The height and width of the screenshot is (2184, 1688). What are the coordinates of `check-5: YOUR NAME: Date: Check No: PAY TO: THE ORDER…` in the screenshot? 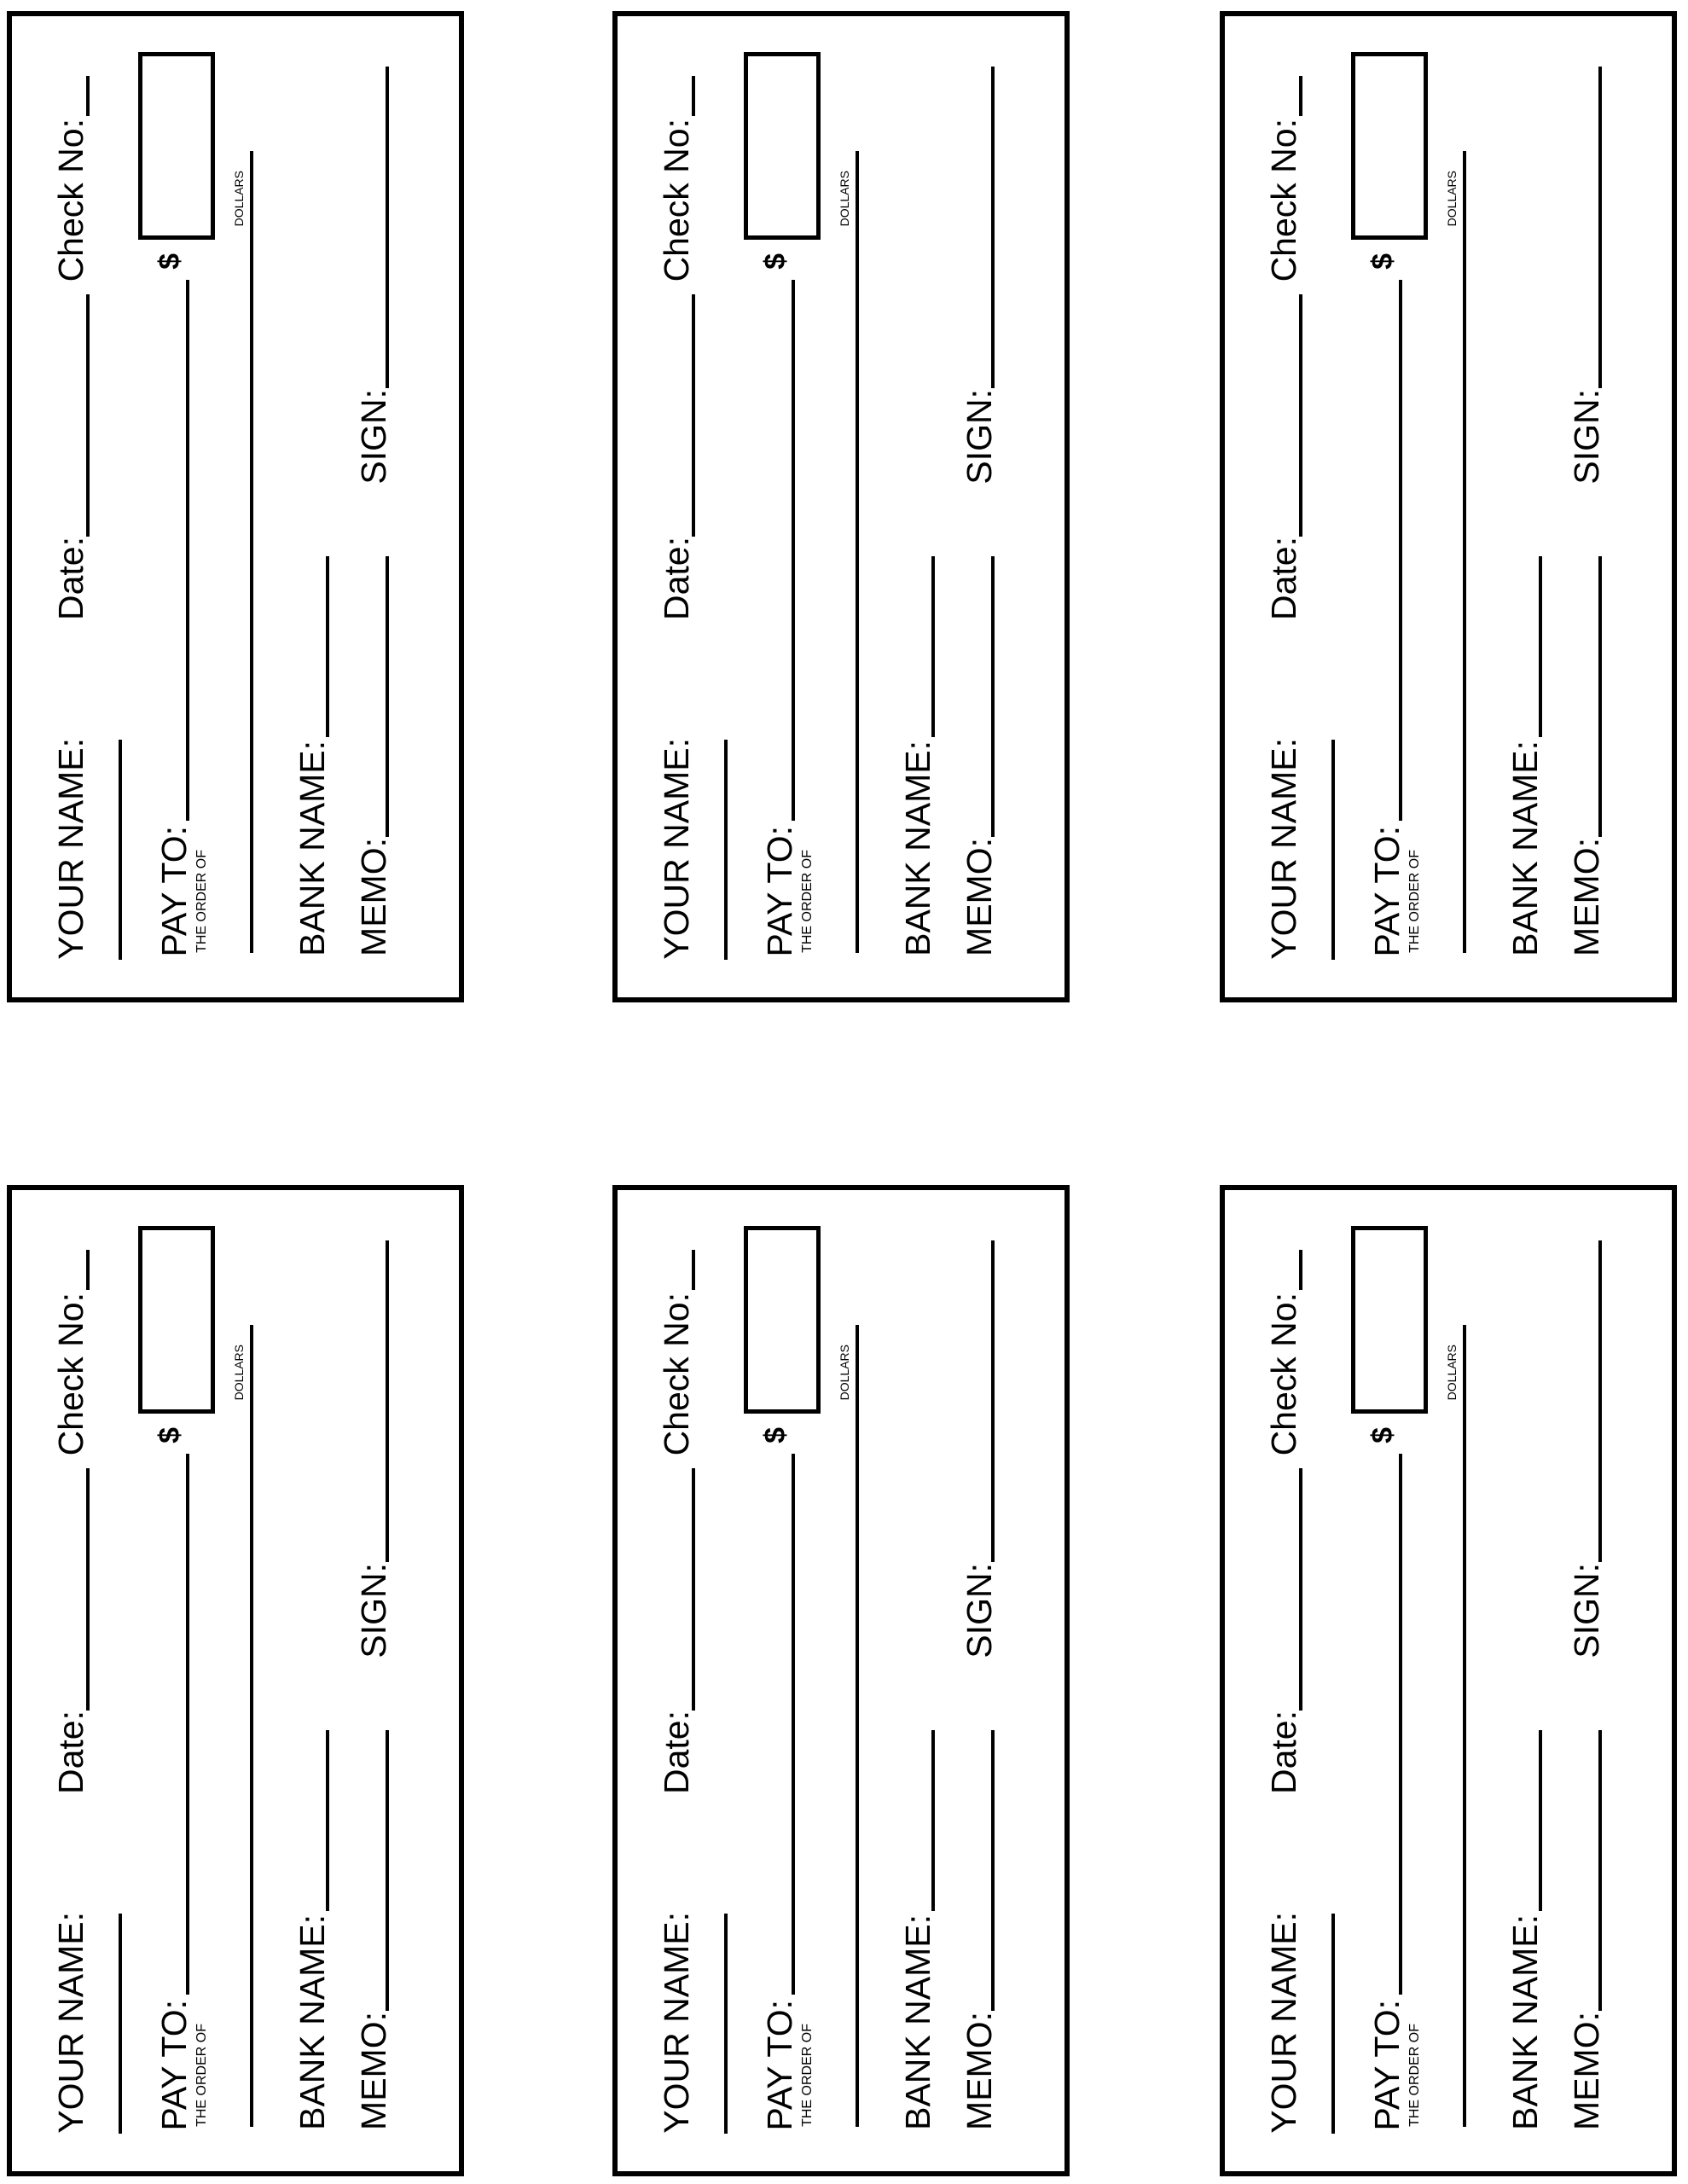 It's located at (841, 1681).